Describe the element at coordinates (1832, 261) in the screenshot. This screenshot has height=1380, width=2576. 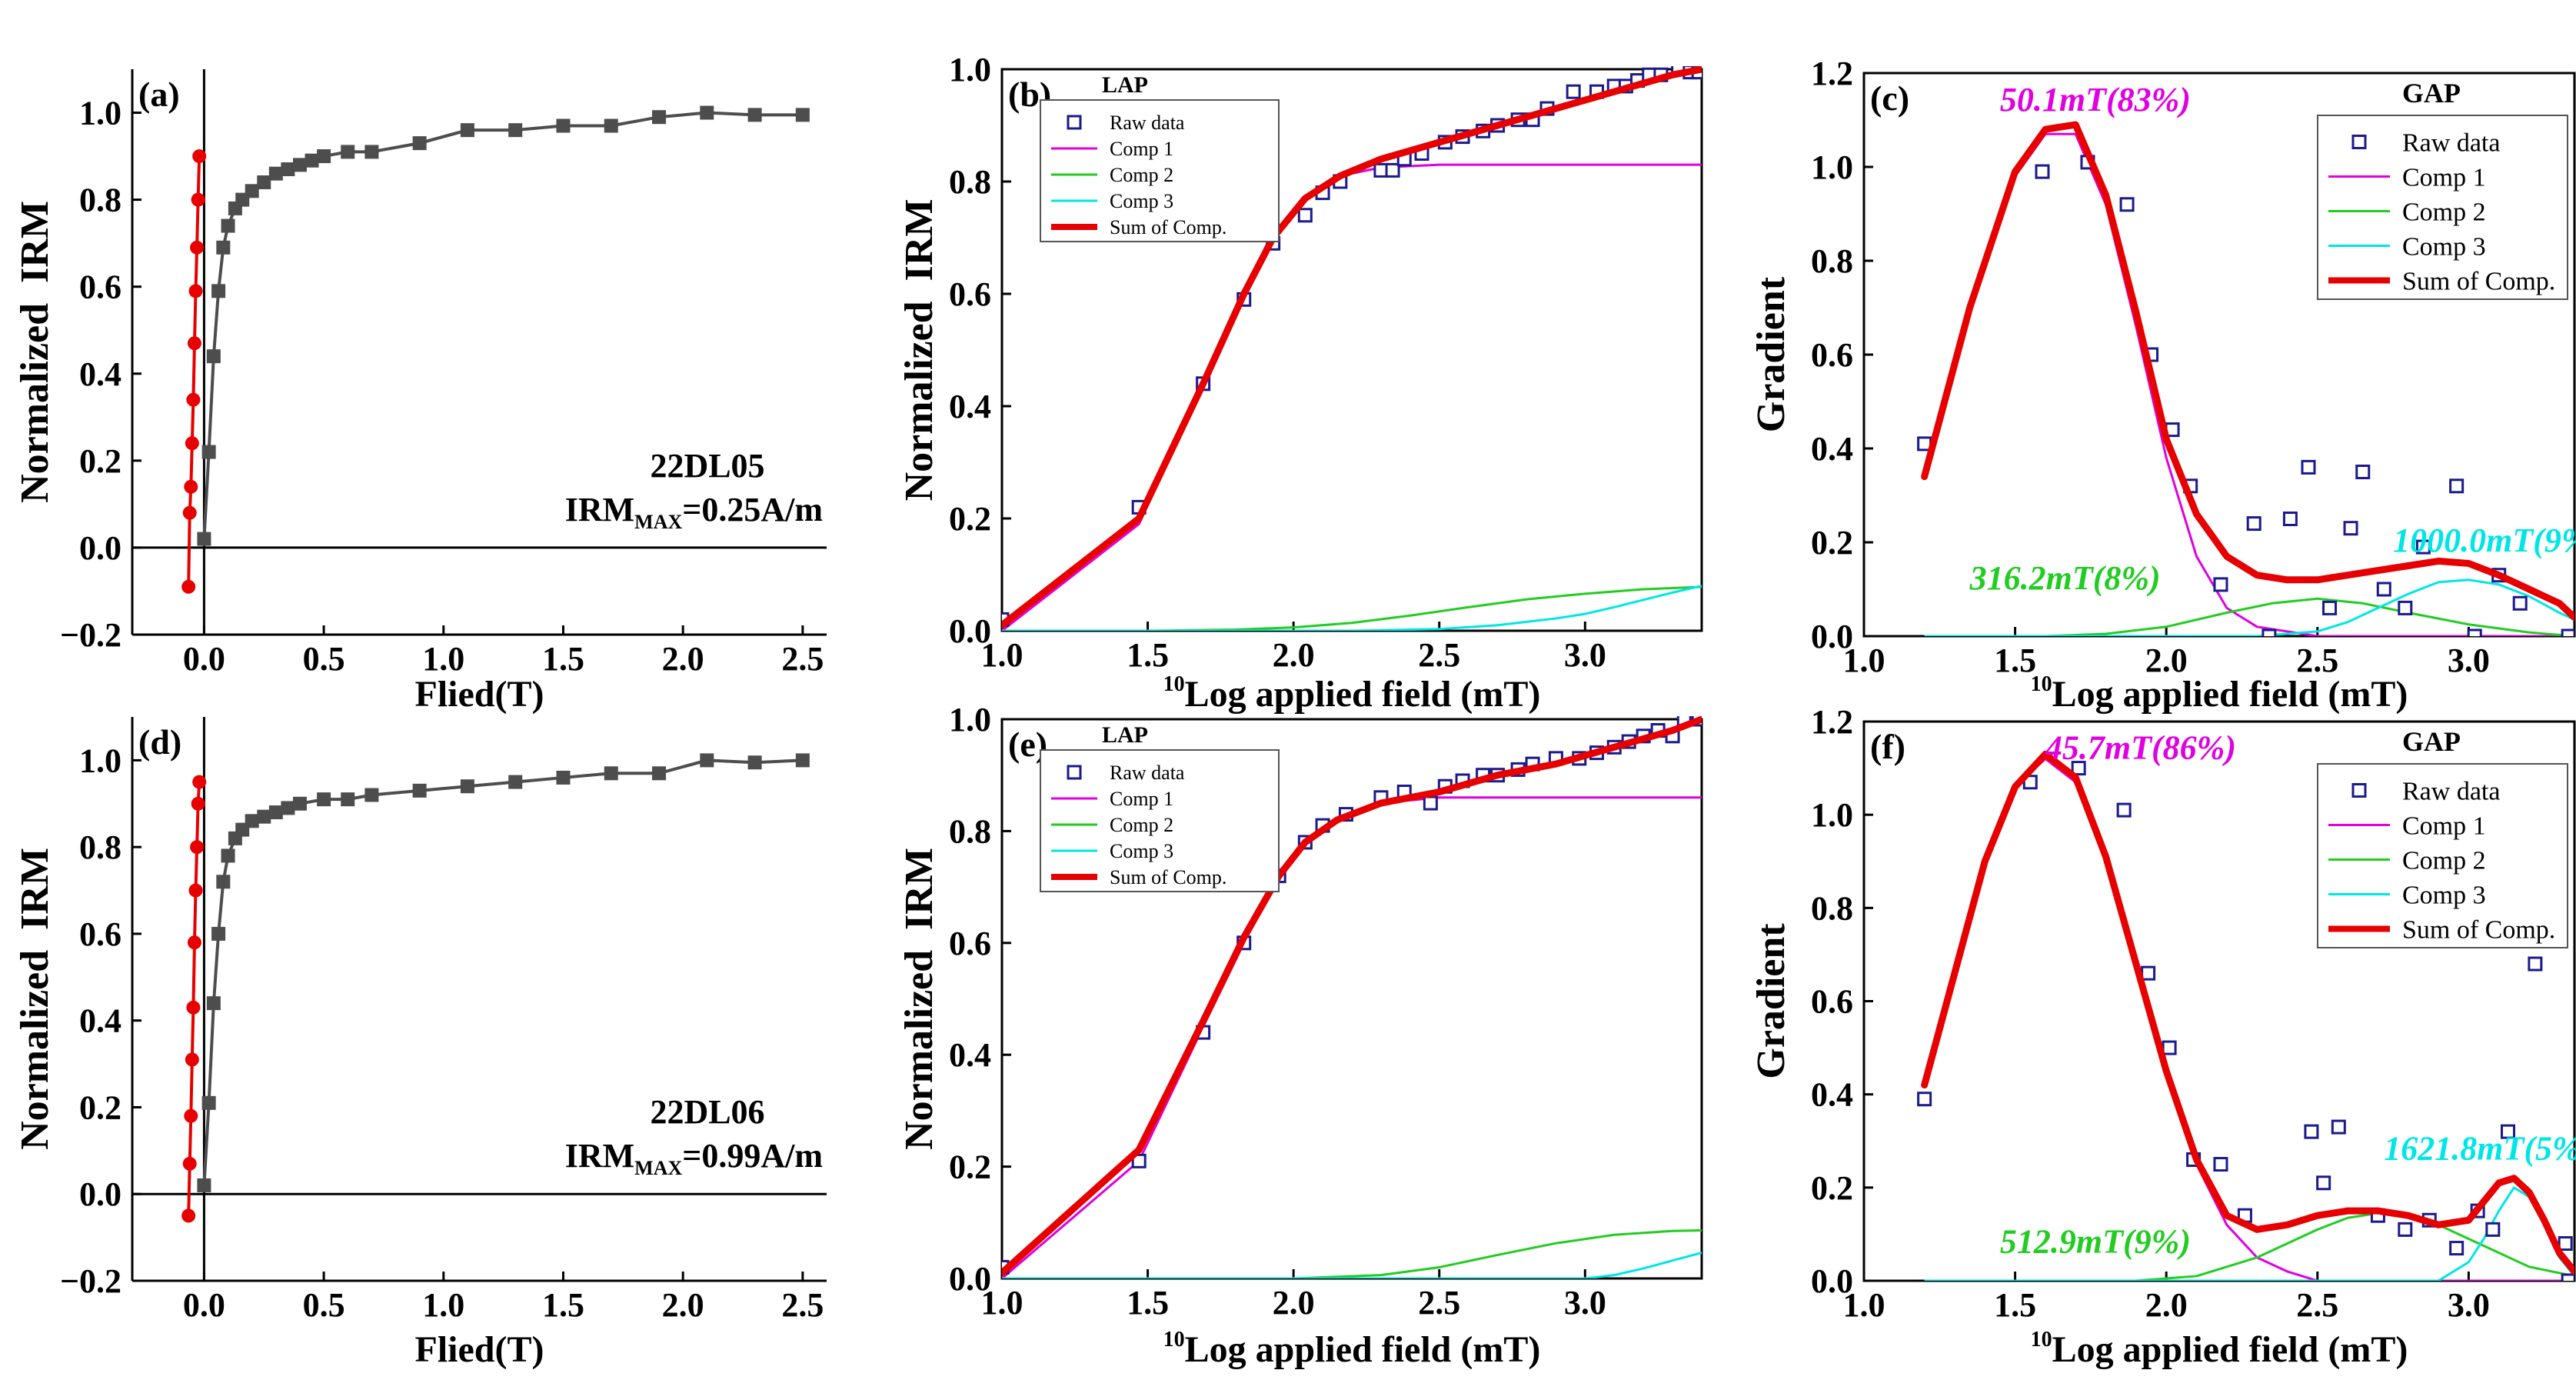
I see `y-tick-label: 0.8` at that location.